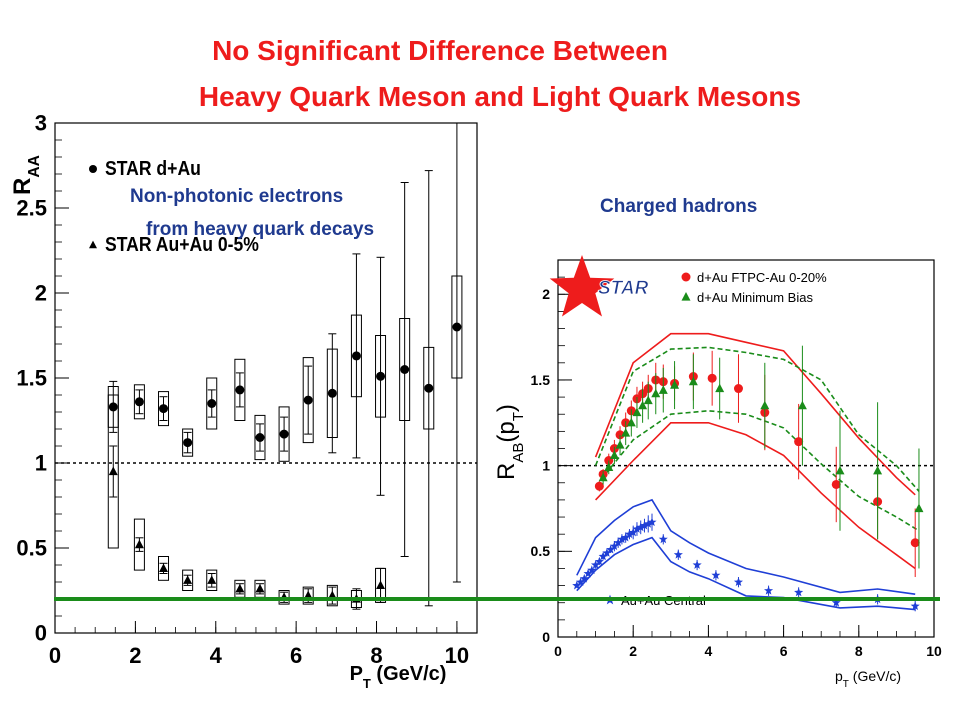 The width and height of the screenshot is (960, 720). Describe the element at coordinates (247, 502) in the screenshot. I see `series-star-auau` at that location.